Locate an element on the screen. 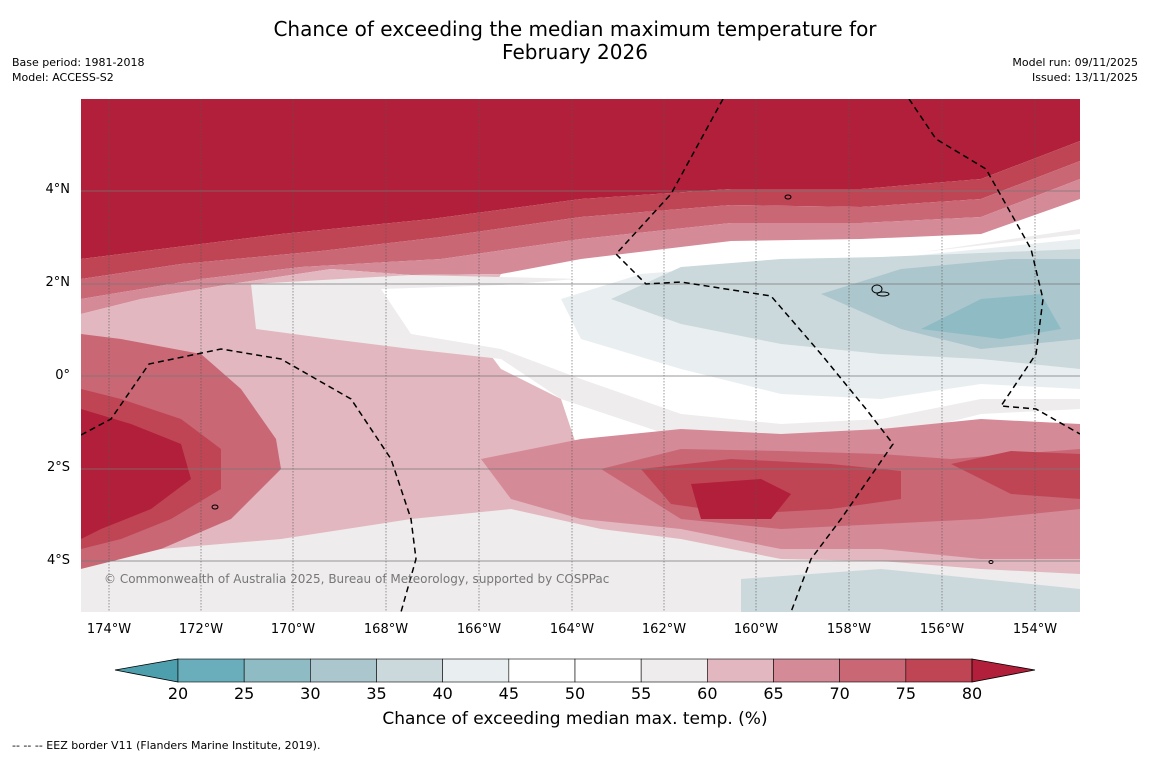 Image resolution: width=1150 pixels, height=758 pixels. lat-label-4n: 4°N is located at coordinates (58, 189).